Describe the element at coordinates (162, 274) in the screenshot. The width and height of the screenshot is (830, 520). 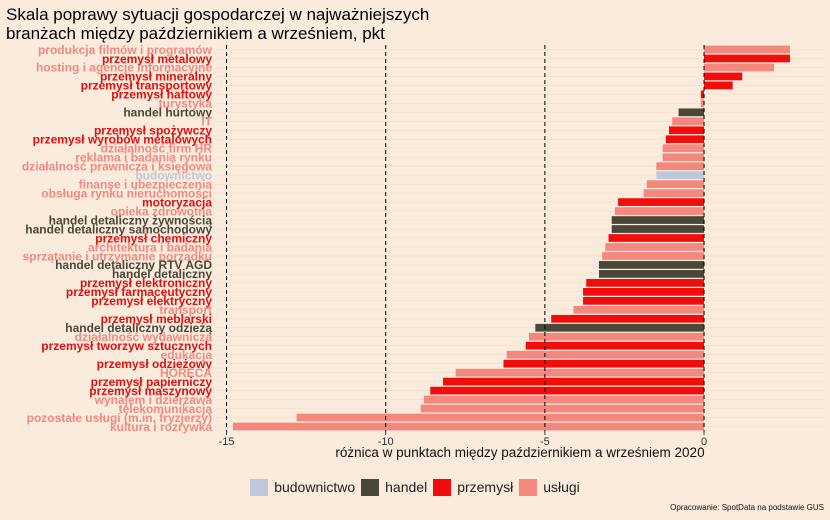
I see `category-label: handel detaliczny` at that location.